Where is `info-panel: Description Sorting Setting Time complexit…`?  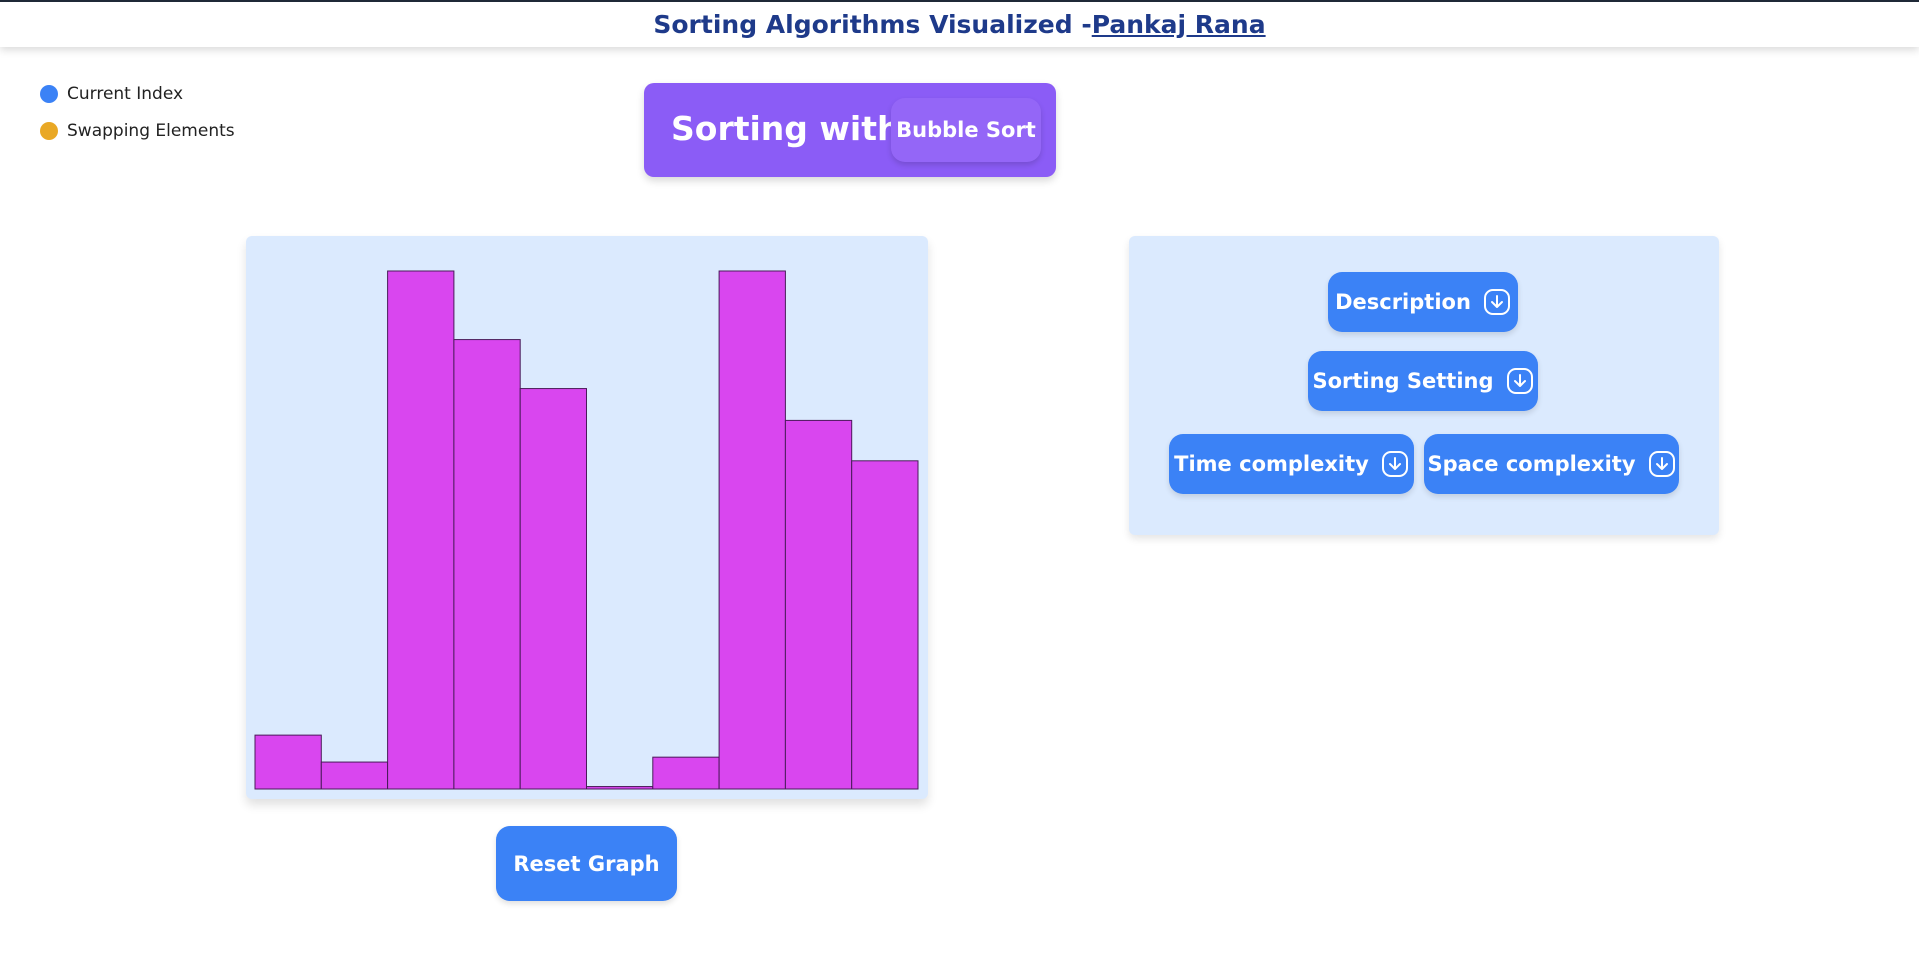 info-panel: Description Sorting Setting Time complexit… is located at coordinates (1424, 385).